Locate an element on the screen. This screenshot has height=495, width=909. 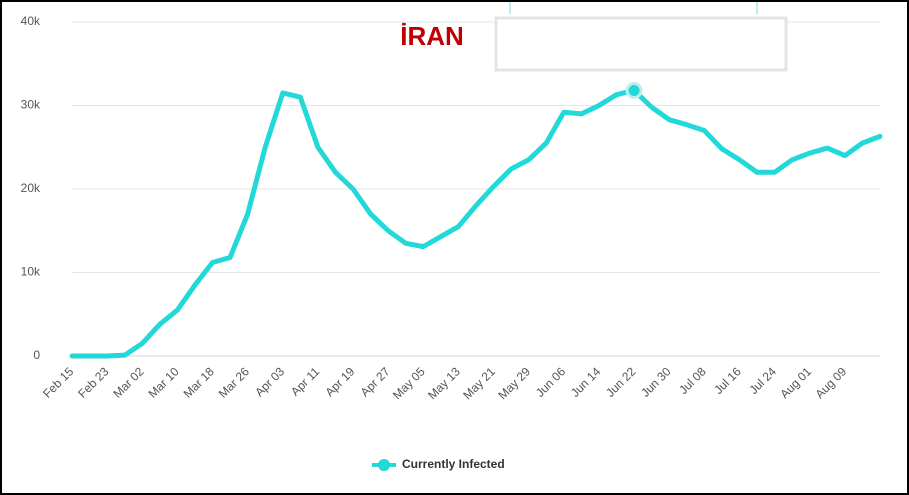
y-tick-label: 30k is located at coordinates (31, 105).